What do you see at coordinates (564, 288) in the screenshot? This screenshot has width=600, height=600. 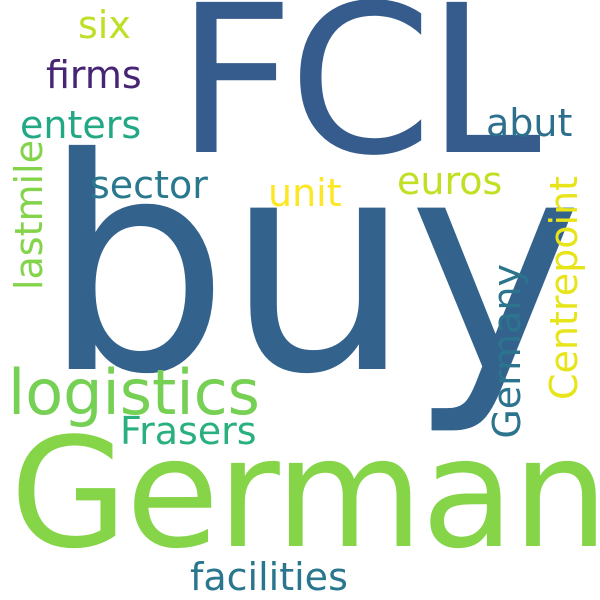 I see `word-centrepoint: Centrepoint` at bounding box center [564, 288].